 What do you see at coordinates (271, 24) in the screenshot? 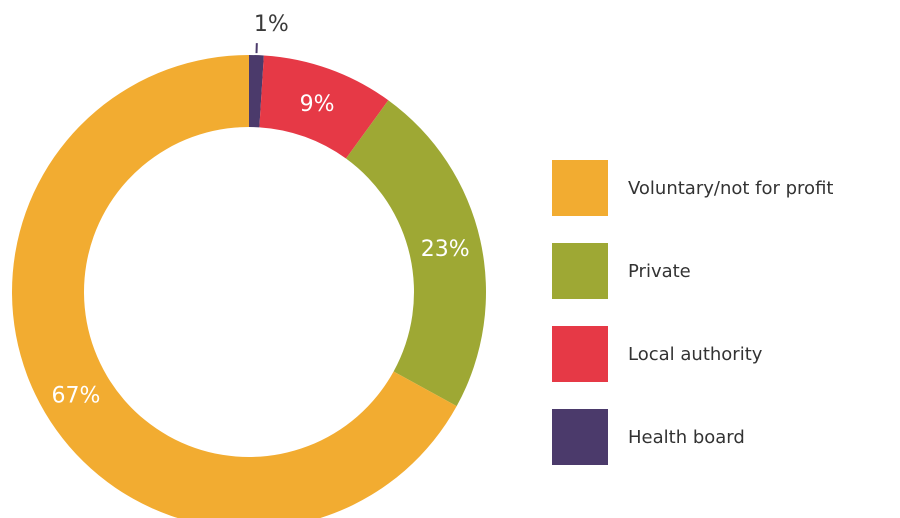
I see `slice-label-health-board: 1%` at bounding box center [271, 24].